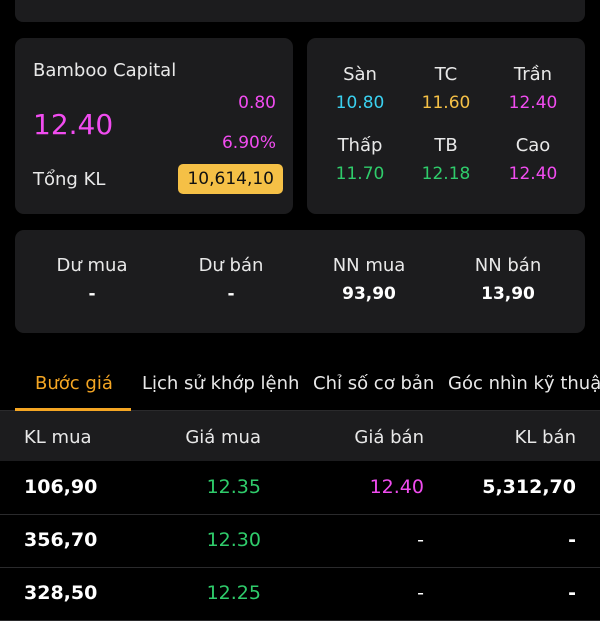 The image size is (600, 621). What do you see at coordinates (105, 70) in the screenshot?
I see `company-name: Bamboo Capital` at bounding box center [105, 70].